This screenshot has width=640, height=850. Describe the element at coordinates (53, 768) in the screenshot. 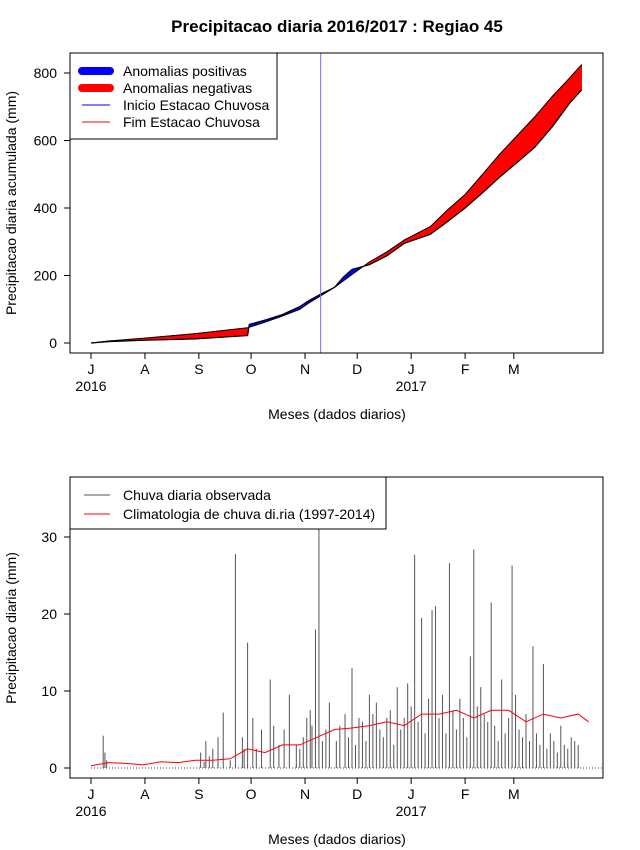

I see `bottom-y-tick-label: 0` at that location.